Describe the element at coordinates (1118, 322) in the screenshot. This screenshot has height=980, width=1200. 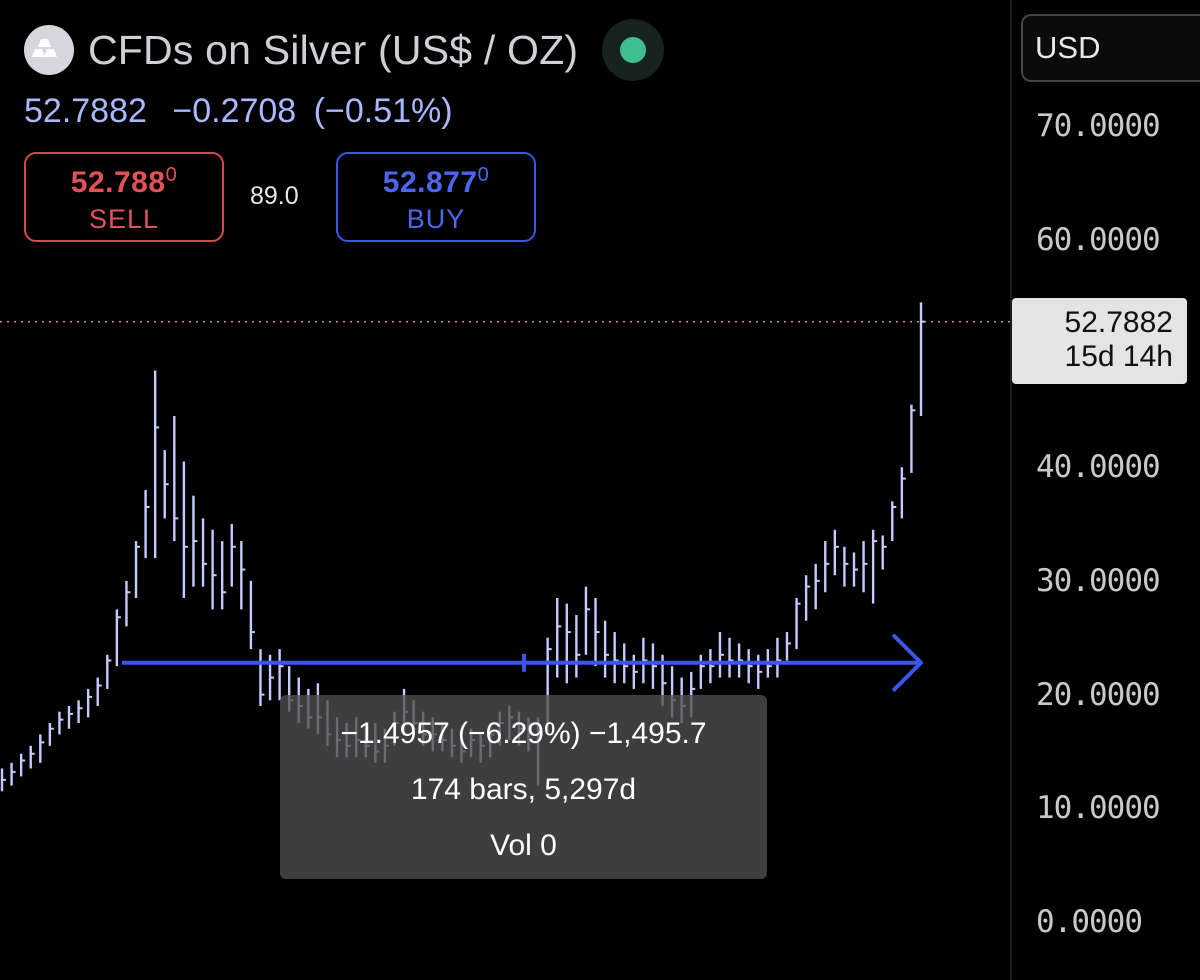
I see `current-price-value: 52.7882` at that location.